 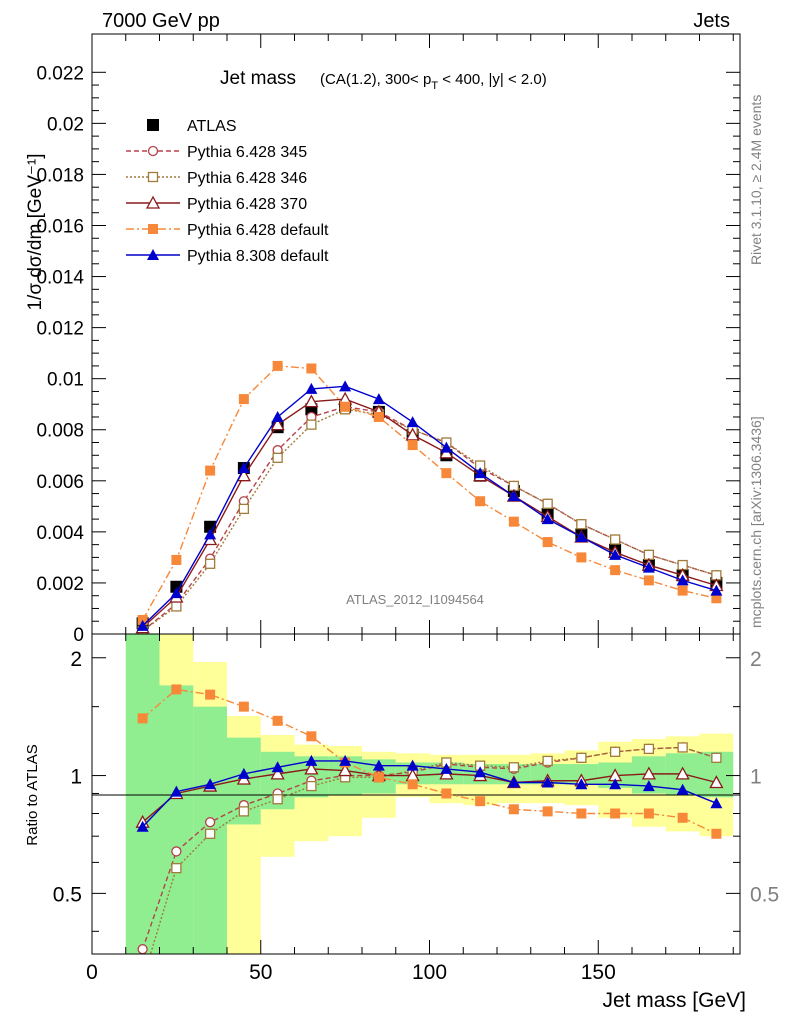 I want to click on main-ytick-label: 0, so click(x=78, y=635).